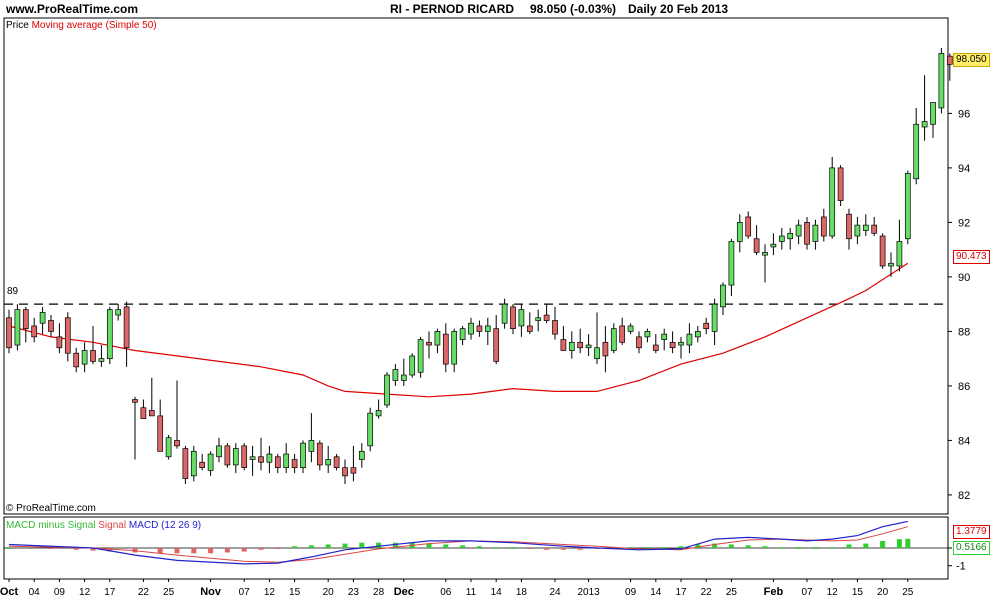 Image resolution: width=1000 pixels, height=600 pixels. What do you see at coordinates (144, 592) in the screenshot?
I see `x-tick-label: 22` at bounding box center [144, 592].